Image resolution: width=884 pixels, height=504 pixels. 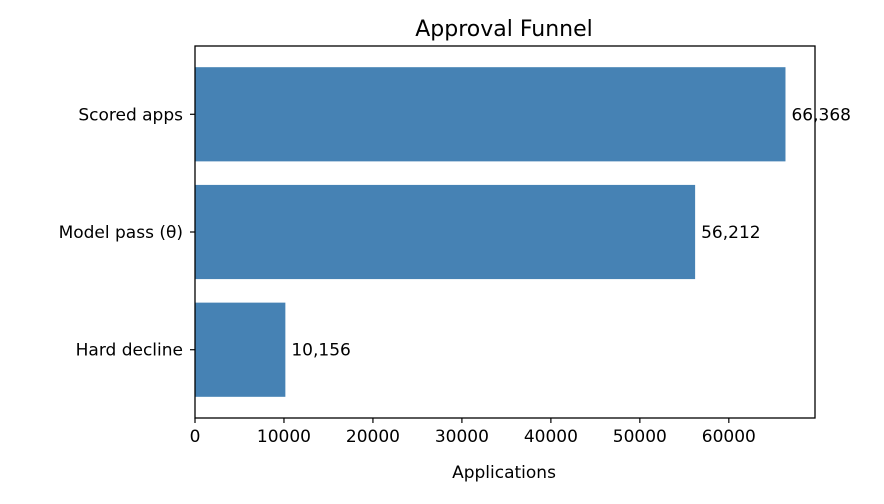 What do you see at coordinates (130, 115) in the screenshot?
I see `y-tick-label: Scored apps` at bounding box center [130, 115].